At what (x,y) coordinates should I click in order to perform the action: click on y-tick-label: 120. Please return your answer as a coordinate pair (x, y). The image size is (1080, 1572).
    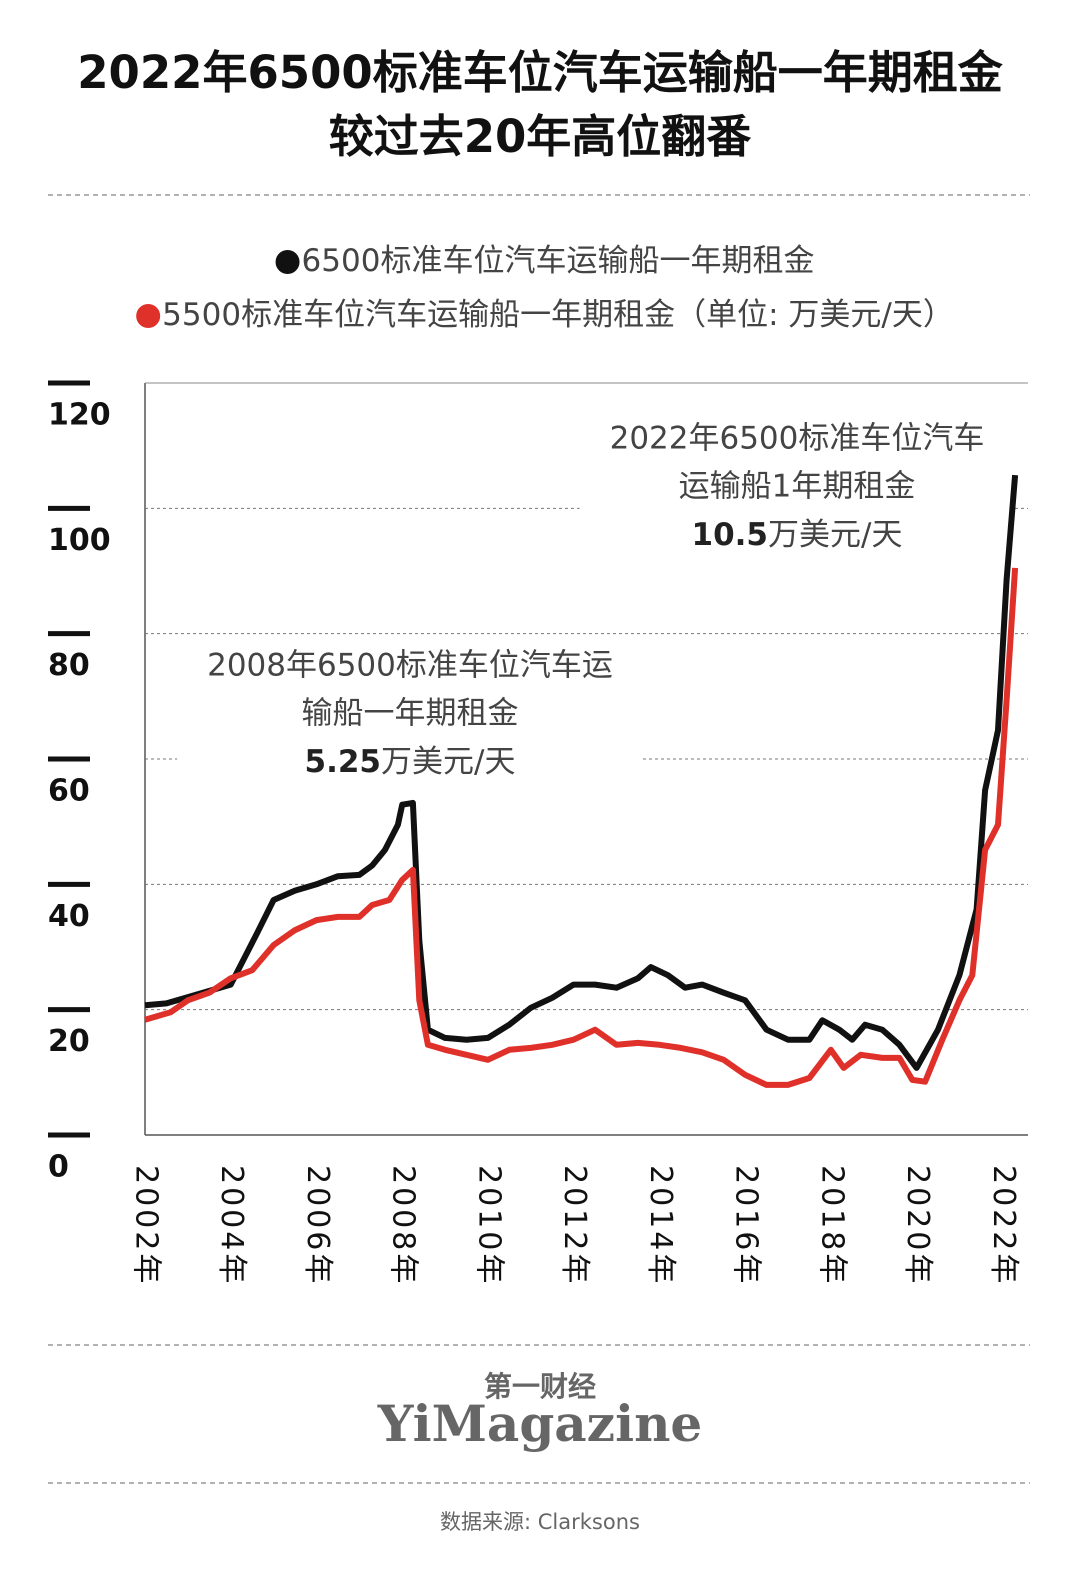
    Looking at the image, I should click on (79, 415).